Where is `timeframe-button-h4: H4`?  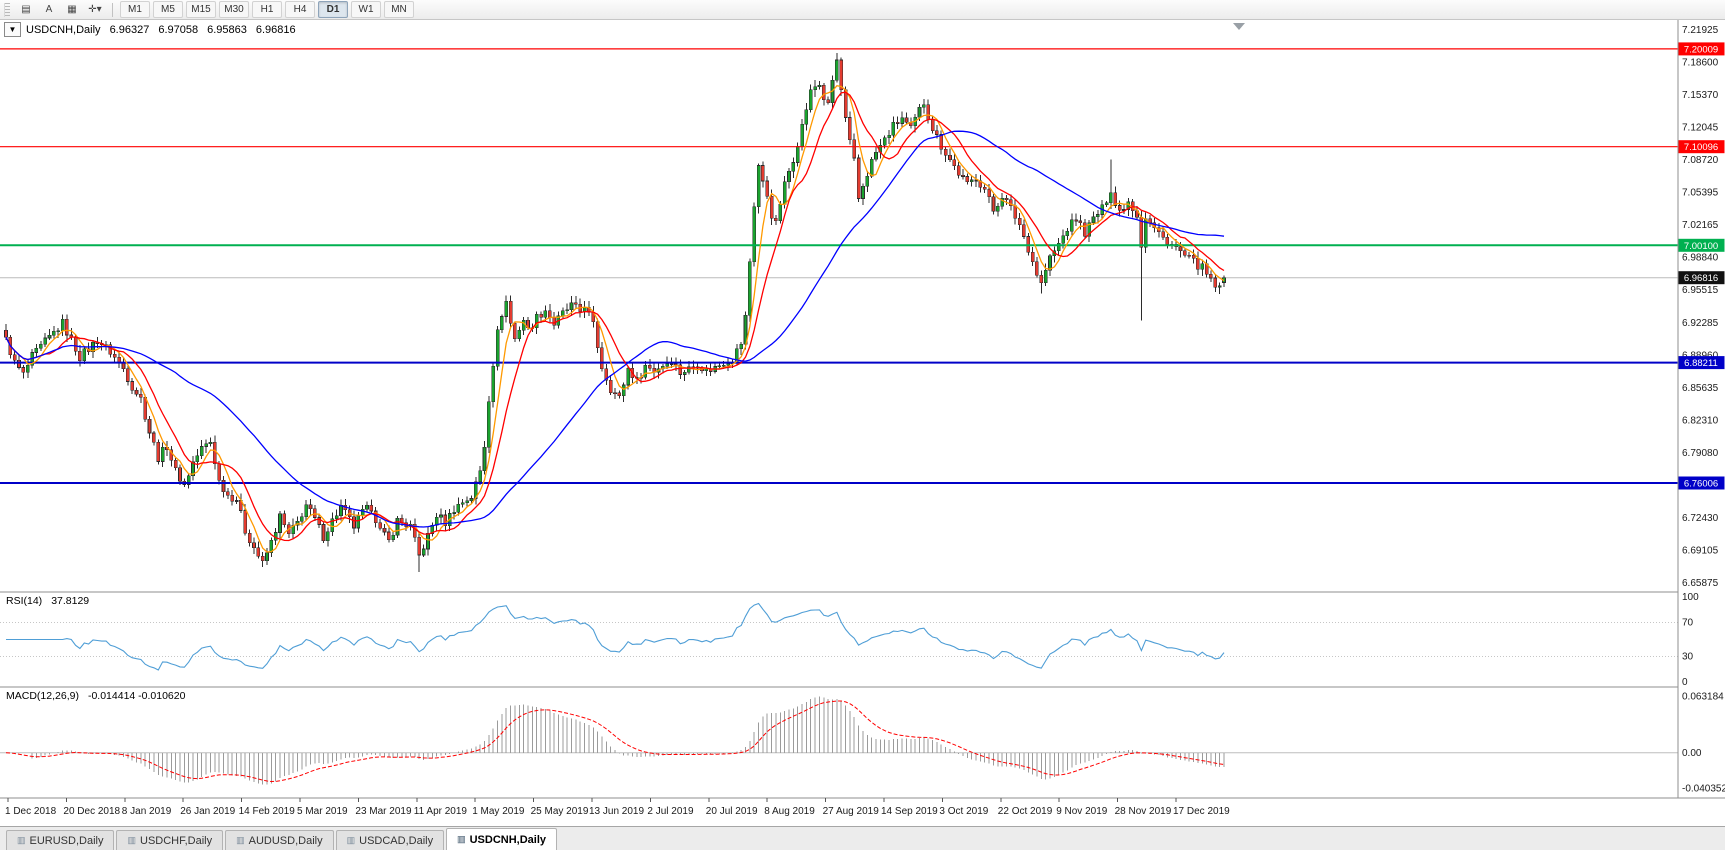
timeframe-button-h4: H4 is located at coordinates (300, 9).